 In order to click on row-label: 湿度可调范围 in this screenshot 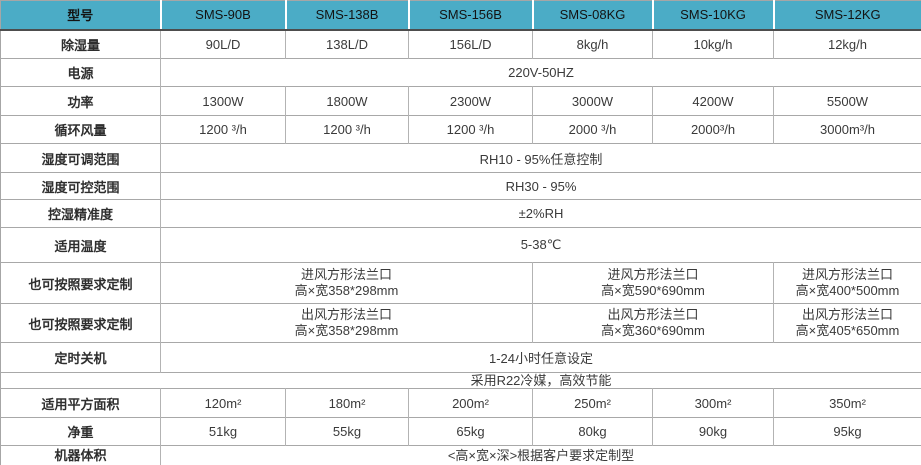, I will do `click(80, 158)`.